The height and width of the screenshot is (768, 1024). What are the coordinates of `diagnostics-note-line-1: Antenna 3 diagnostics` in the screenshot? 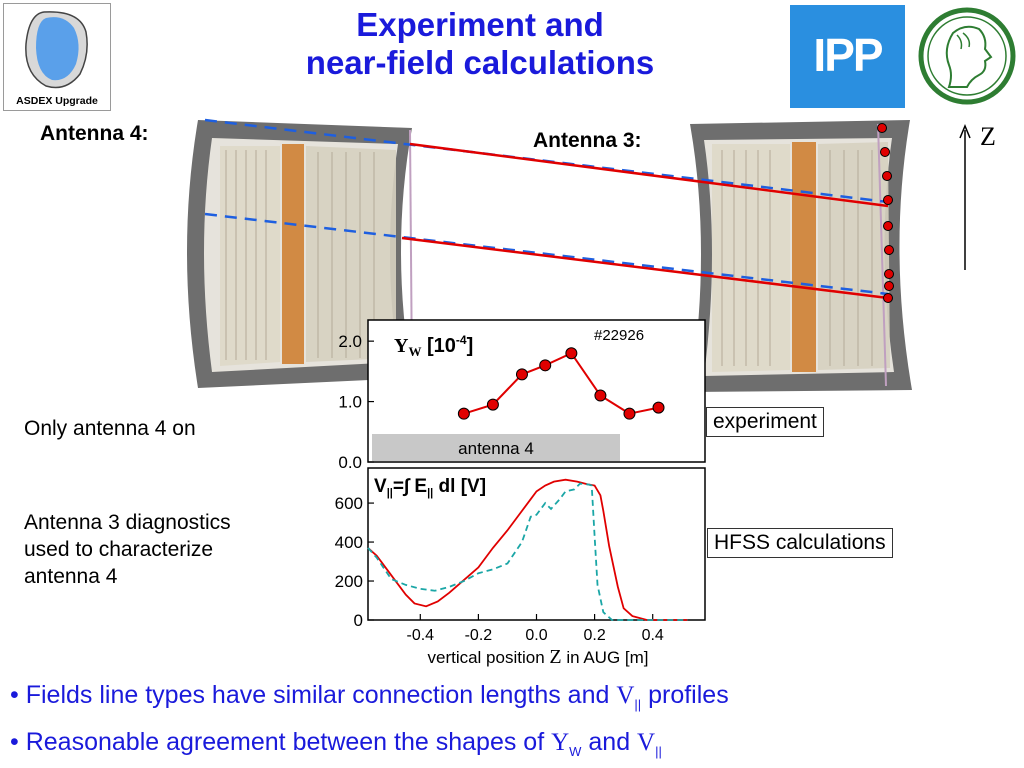 It's located at (127, 522).